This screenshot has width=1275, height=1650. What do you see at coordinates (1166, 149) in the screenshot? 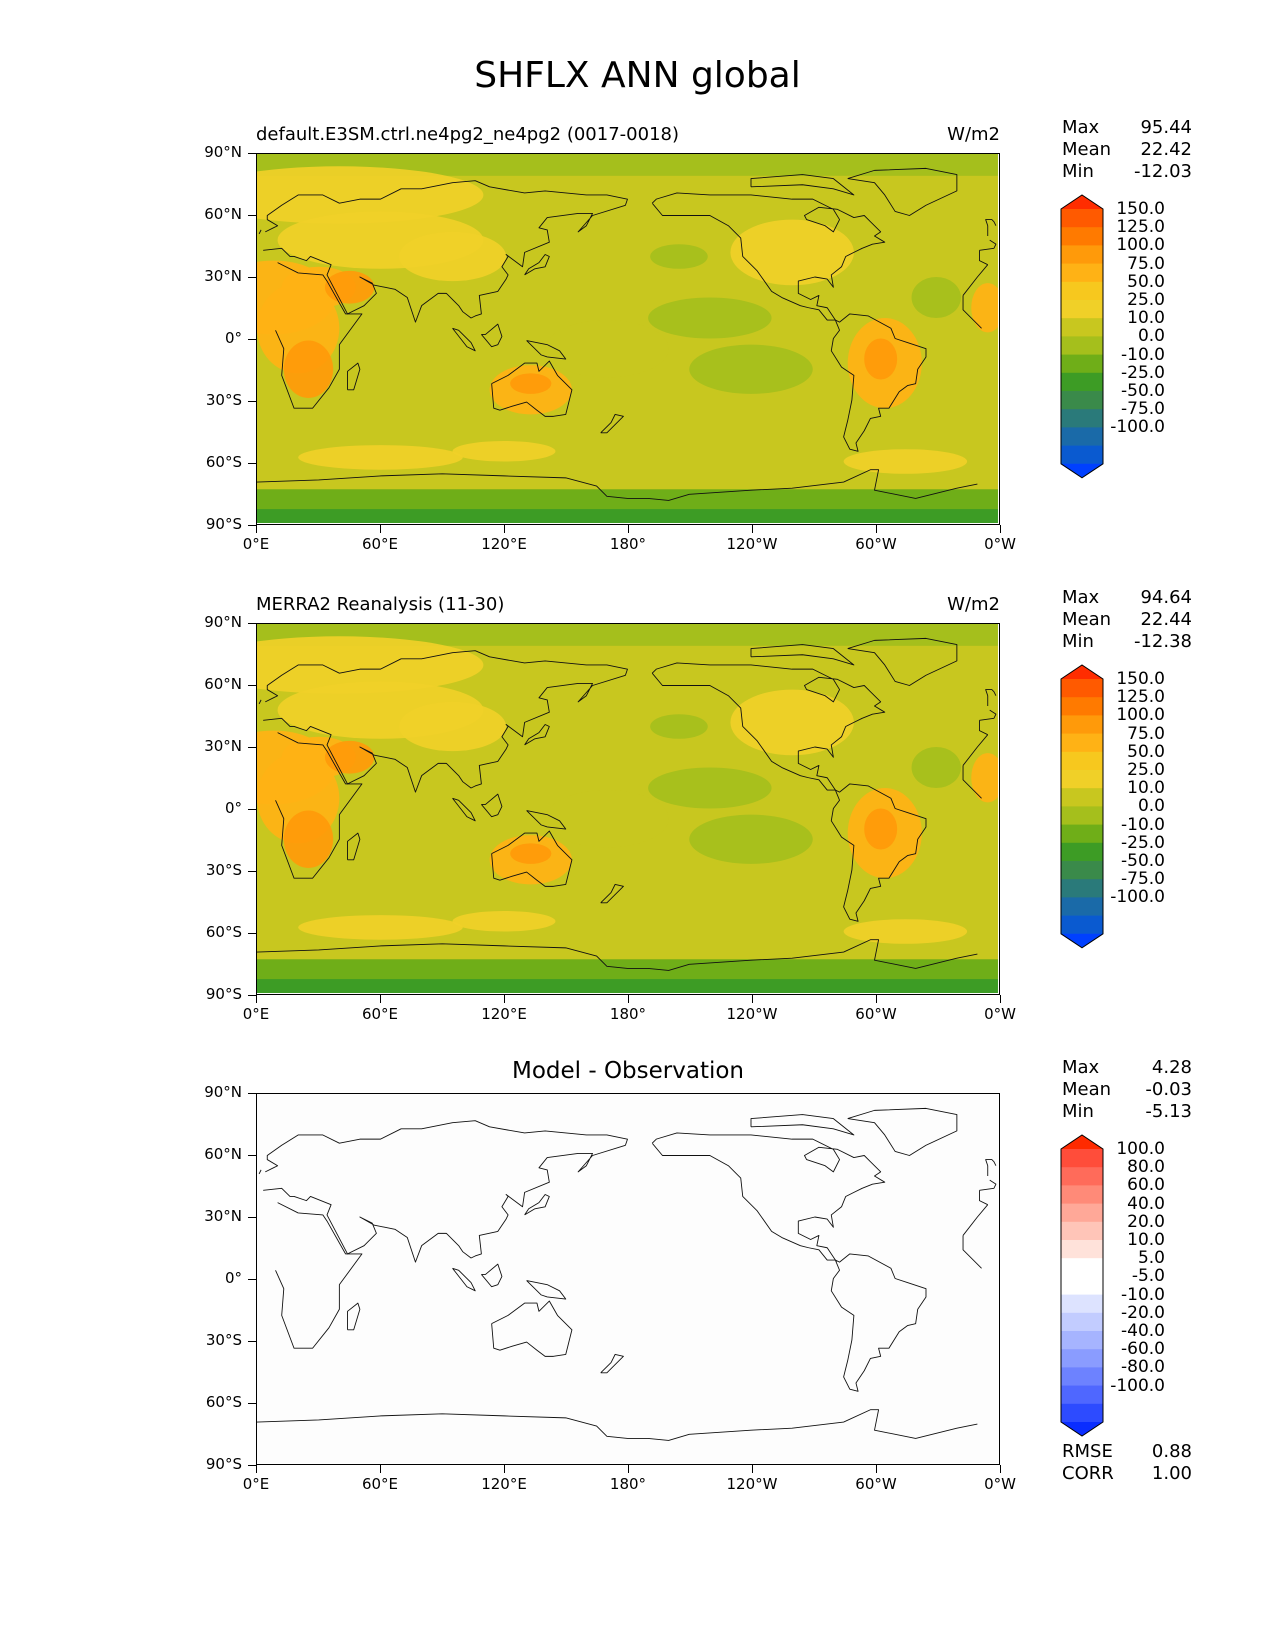
I see `stat-value: 22.42` at bounding box center [1166, 149].